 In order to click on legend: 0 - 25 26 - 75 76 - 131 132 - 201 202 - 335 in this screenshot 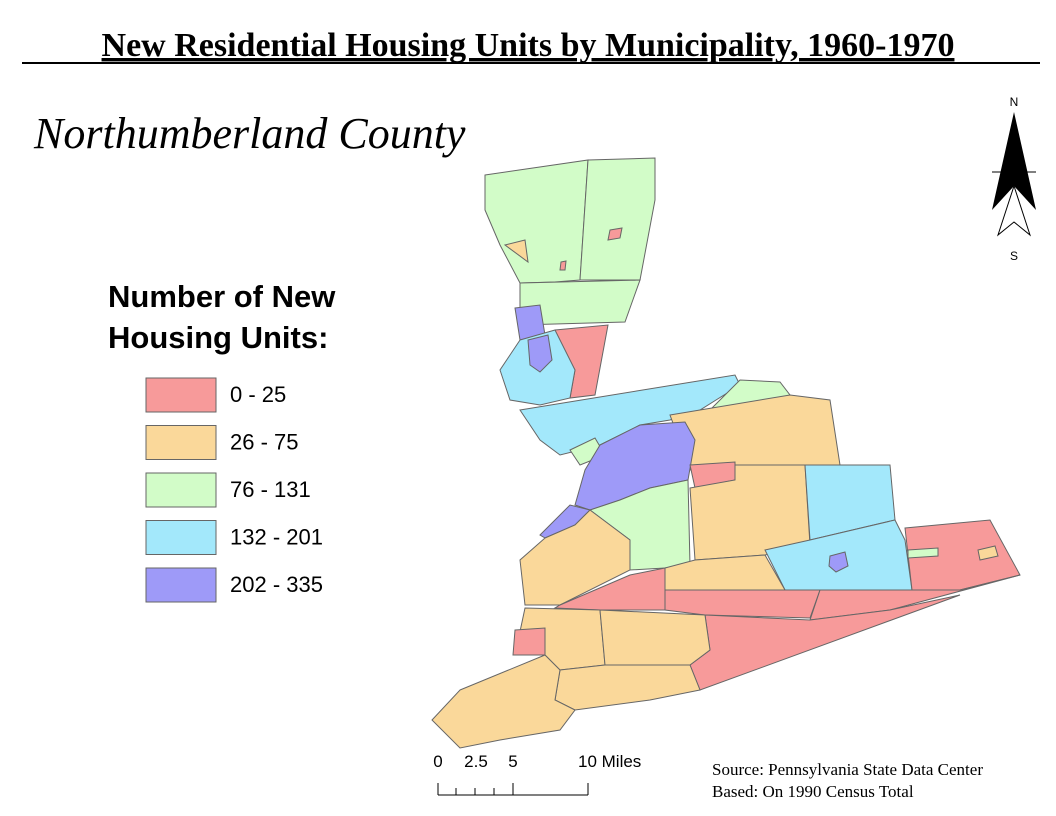, I will do `click(234, 490)`.